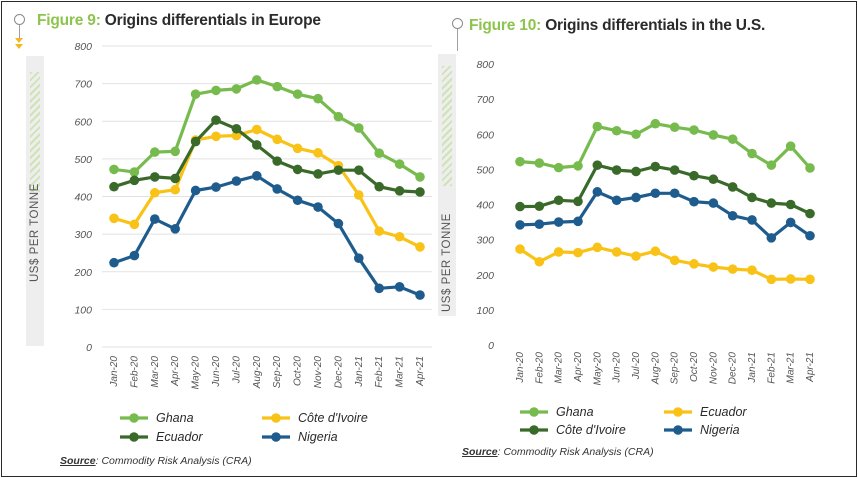  I want to click on y-tick-label: 700, so click(485, 100).